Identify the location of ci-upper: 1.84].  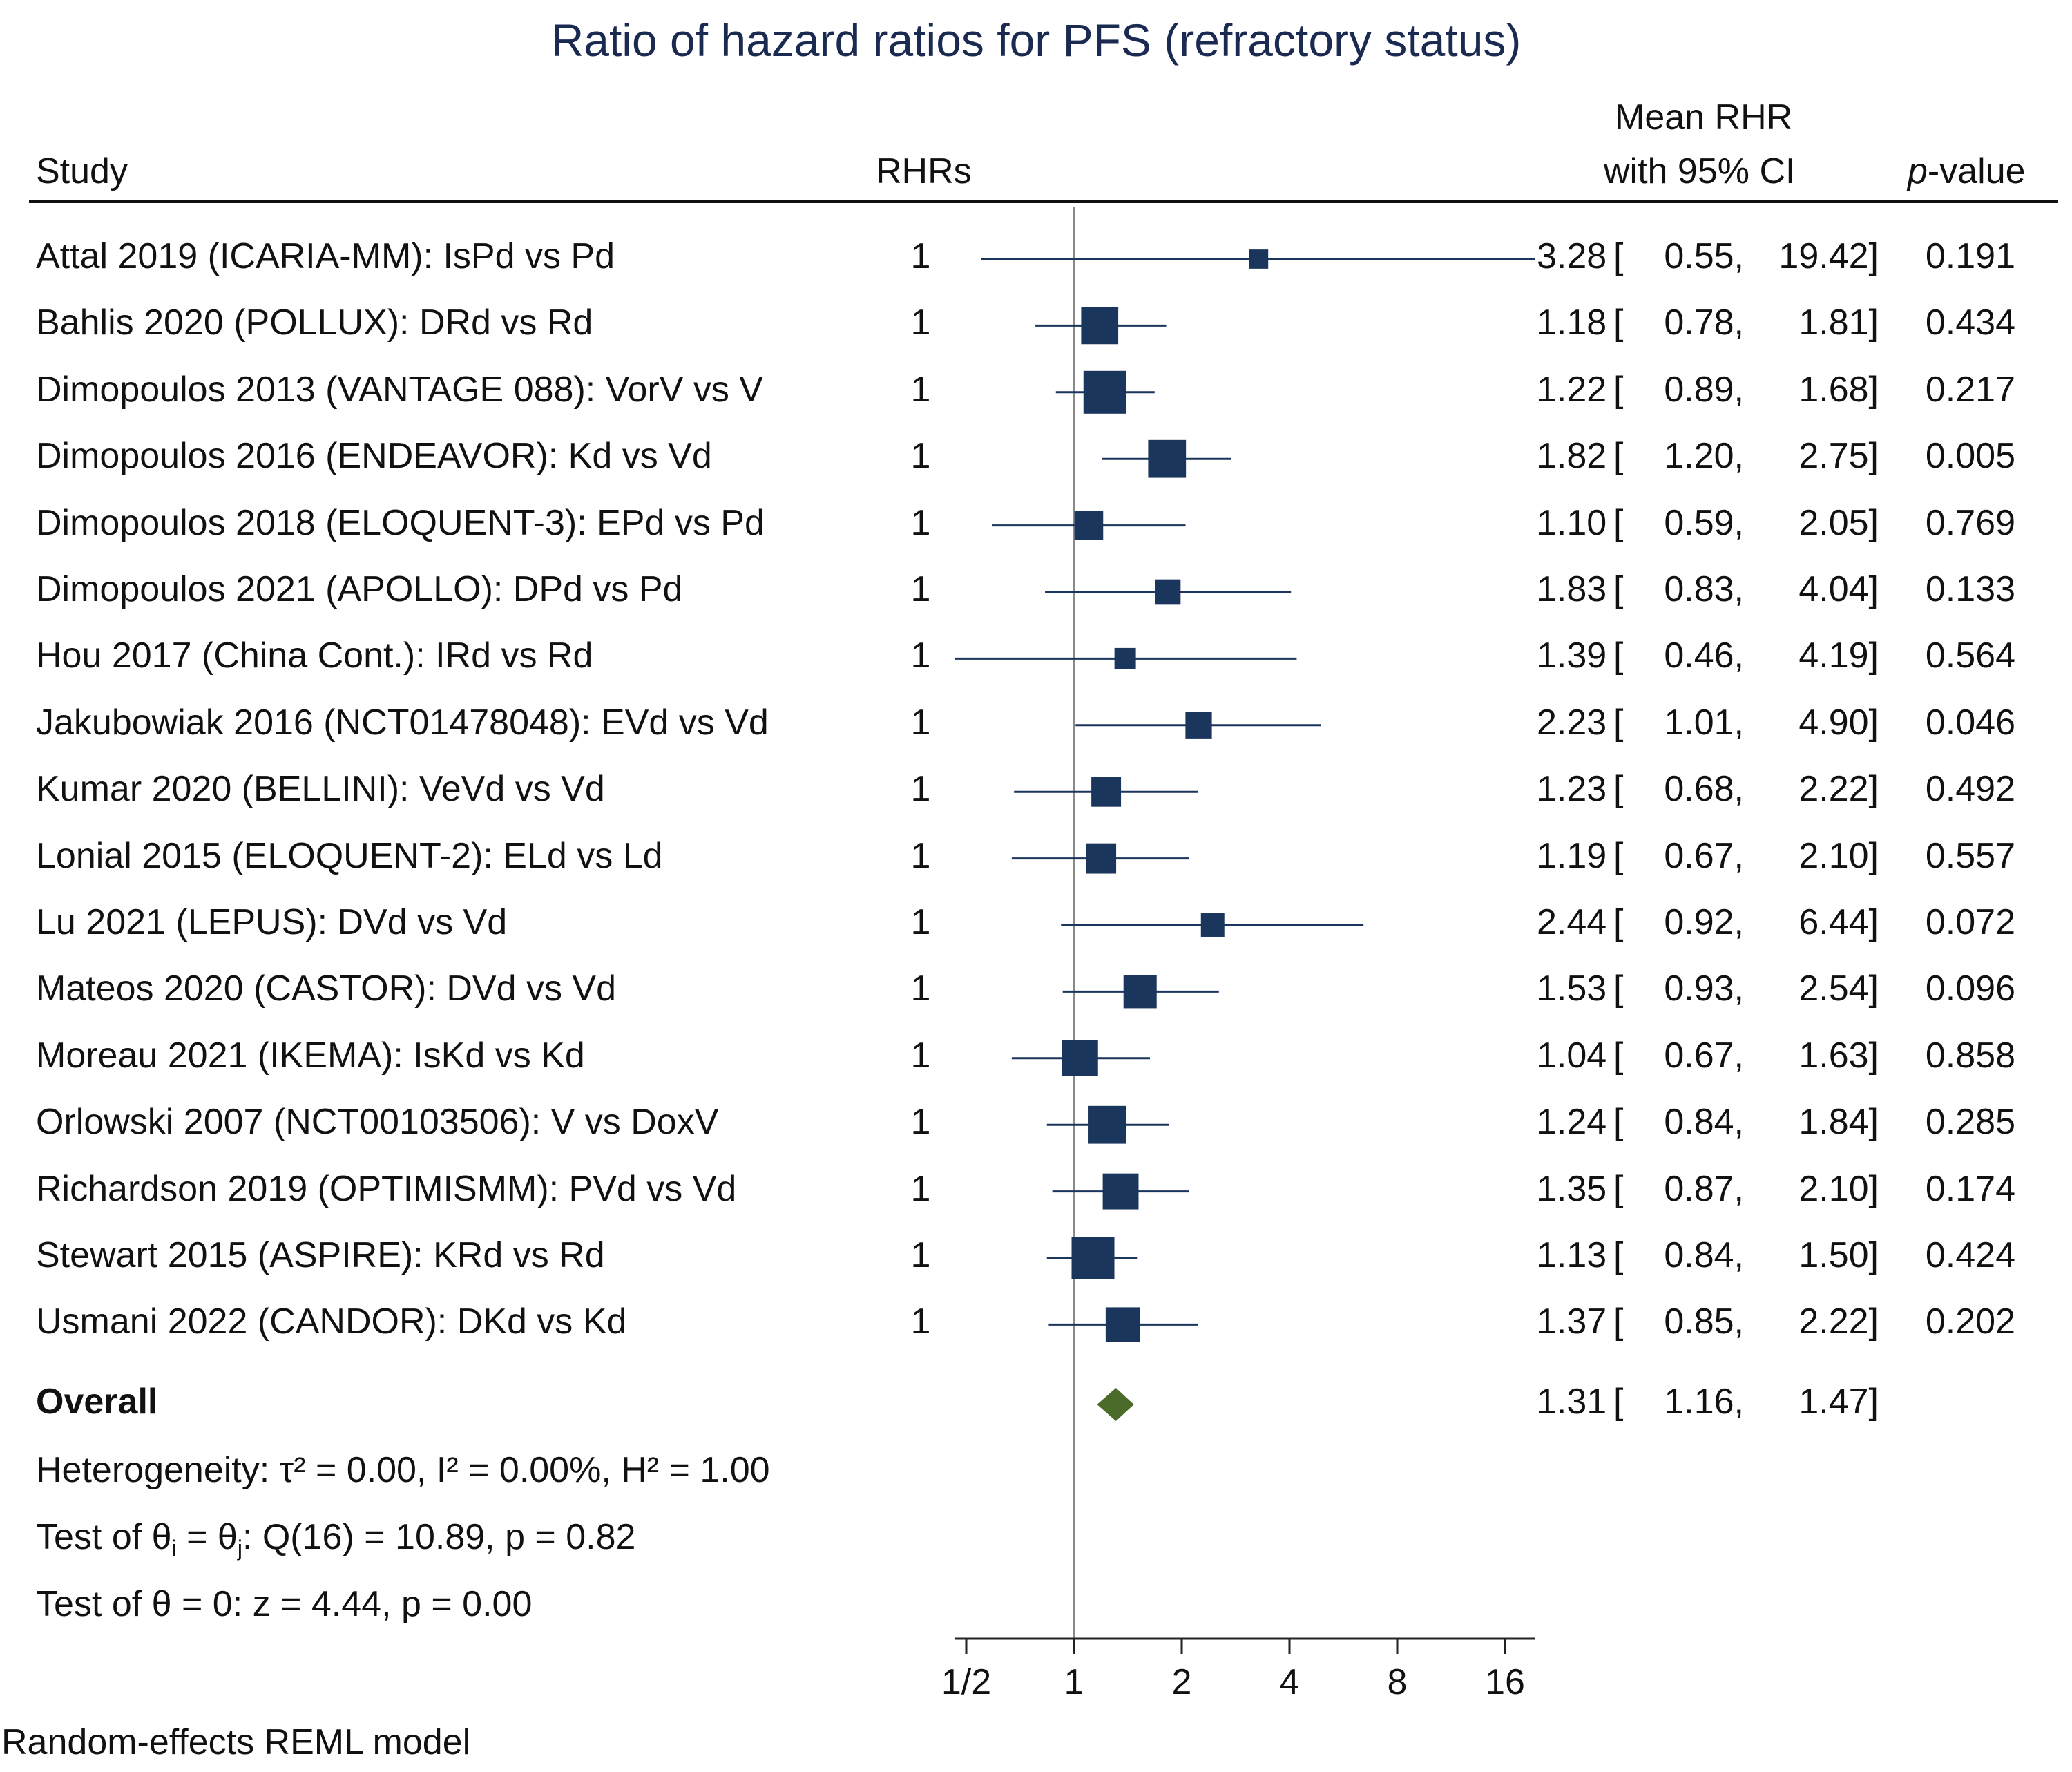
(1838, 1123).